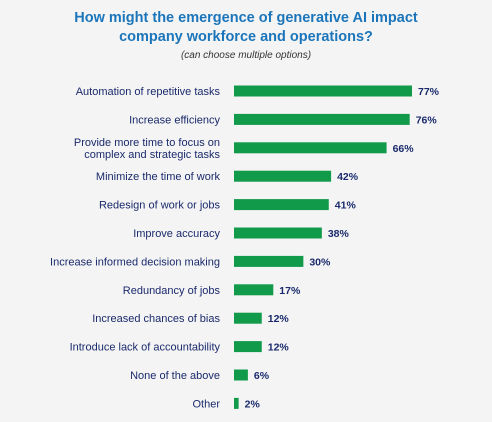  I want to click on value-label-6: 30%, so click(320, 262).